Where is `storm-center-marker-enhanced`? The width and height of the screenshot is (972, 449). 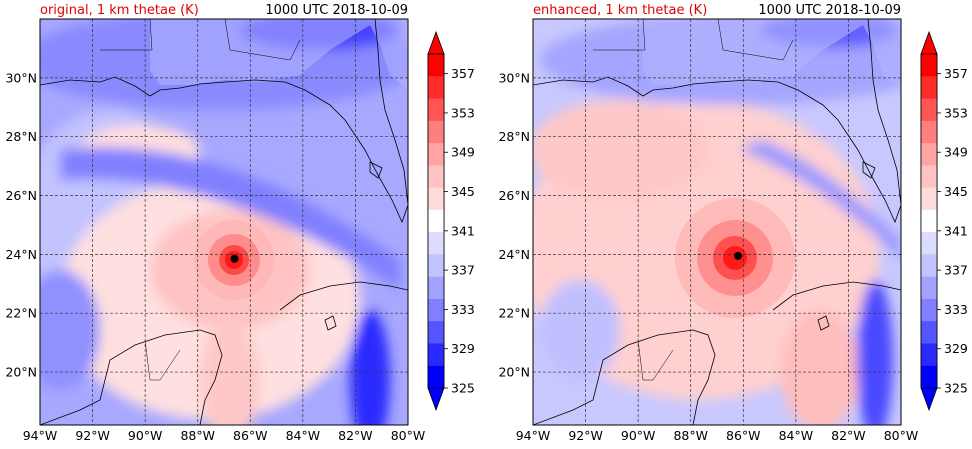 storm-center-marker-enhanced is located at coordinates (738, 255).